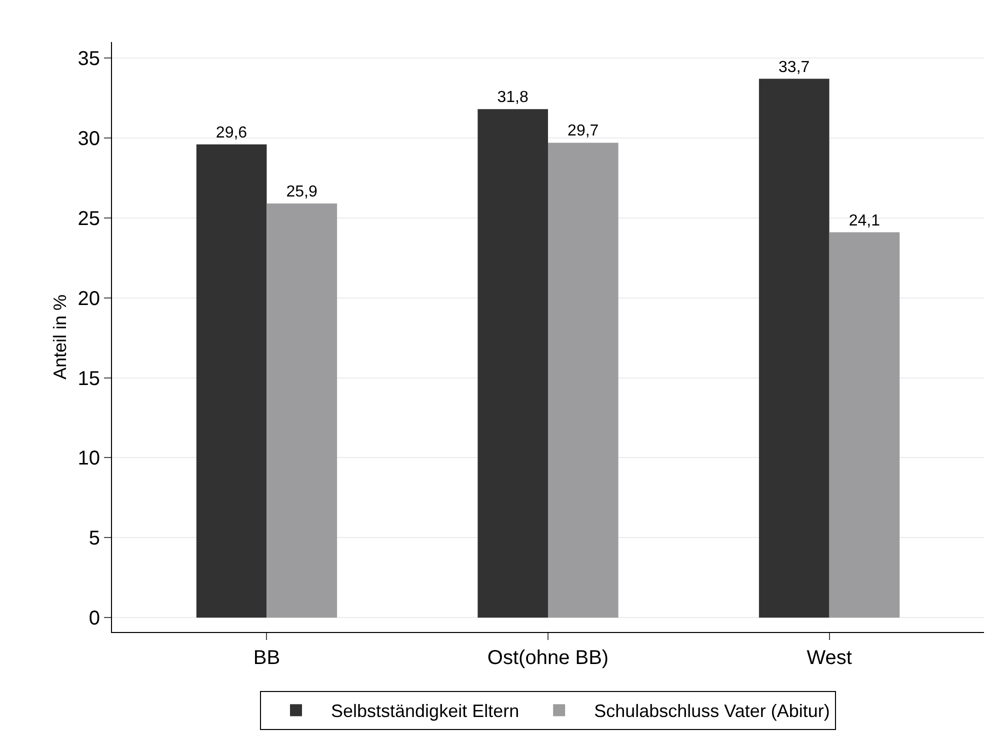 This screenshot has width=986, height=751. What do you see at coordinates (232, 133) in the screenshot?
I see `data-label: 29,6` at bounding box center [232, 133].